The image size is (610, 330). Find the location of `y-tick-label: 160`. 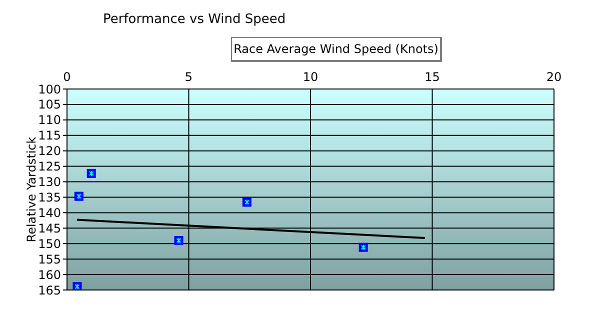

y-tick-label: 160 is located at coordinates (49, 275).